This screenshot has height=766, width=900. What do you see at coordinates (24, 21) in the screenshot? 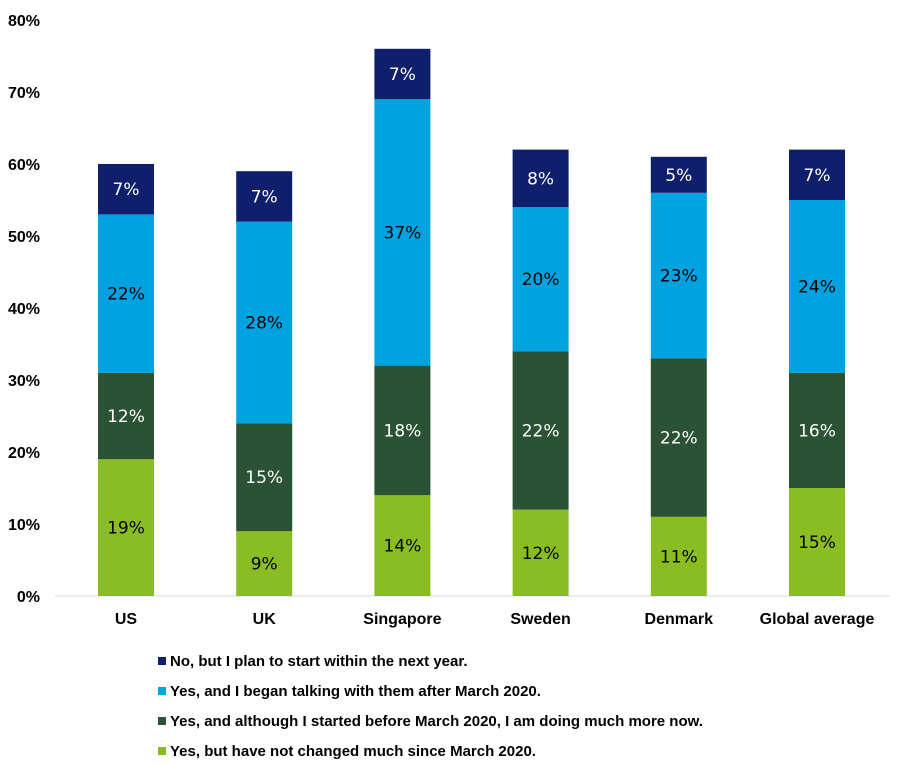
I see `y-tick-label: 80%` at bounding box center [24, 21].